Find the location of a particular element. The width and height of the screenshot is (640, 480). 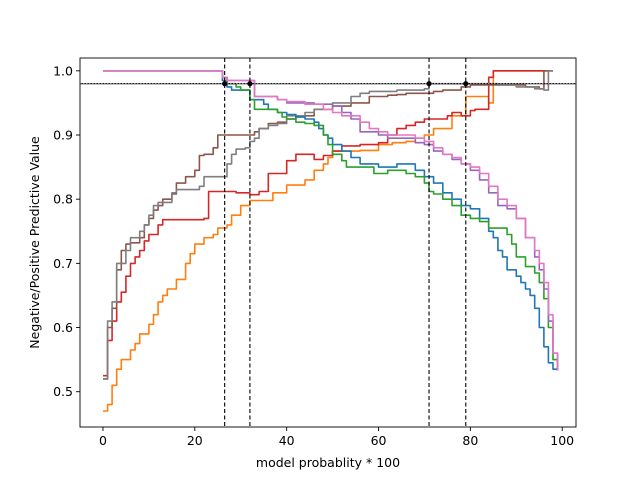

y-axis-label: Negative/Positive Predictive Value is located at coordinates (34, 242).